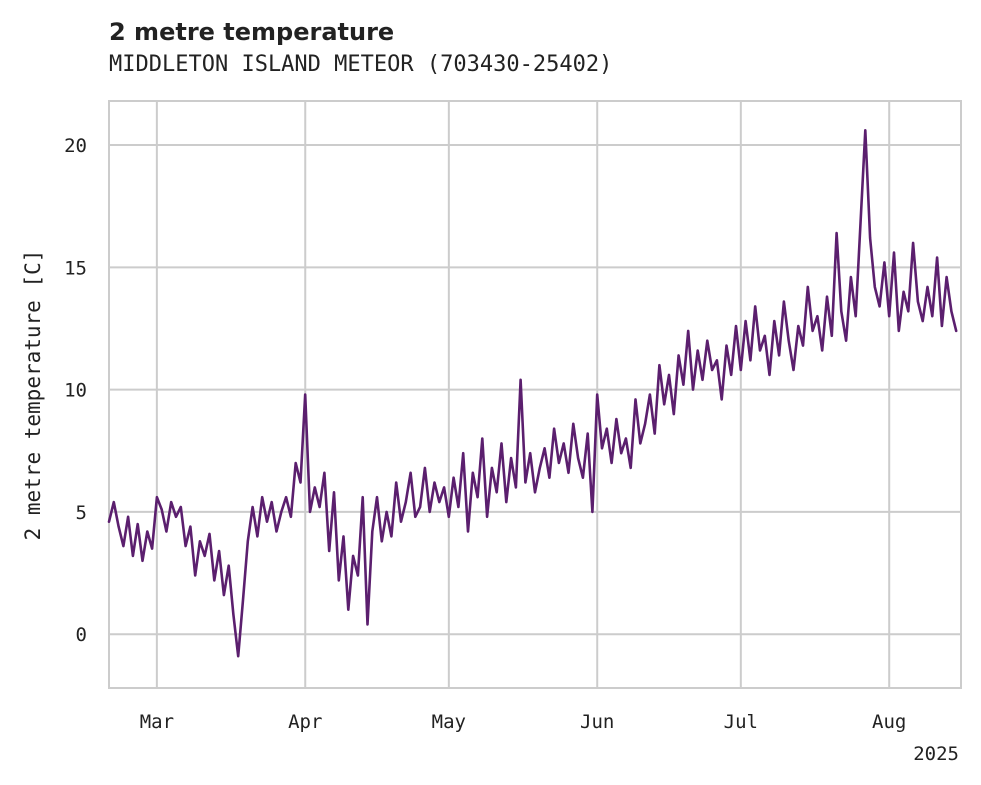 Image resolution: width=981 pixels, height=785 pixels. Describe the element at coordinates (936, 754) in the screenshot. I see `year-label: 2025` at that location.